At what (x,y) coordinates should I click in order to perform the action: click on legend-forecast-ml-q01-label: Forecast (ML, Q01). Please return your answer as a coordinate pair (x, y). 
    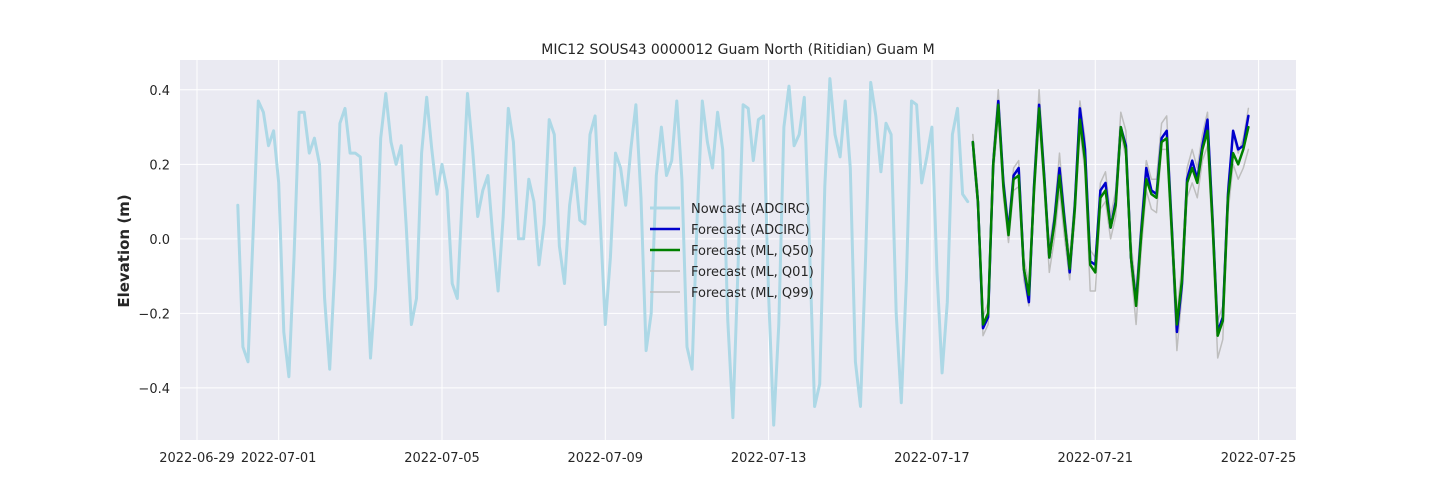
    Looking at the image, I should click on (752, 272).